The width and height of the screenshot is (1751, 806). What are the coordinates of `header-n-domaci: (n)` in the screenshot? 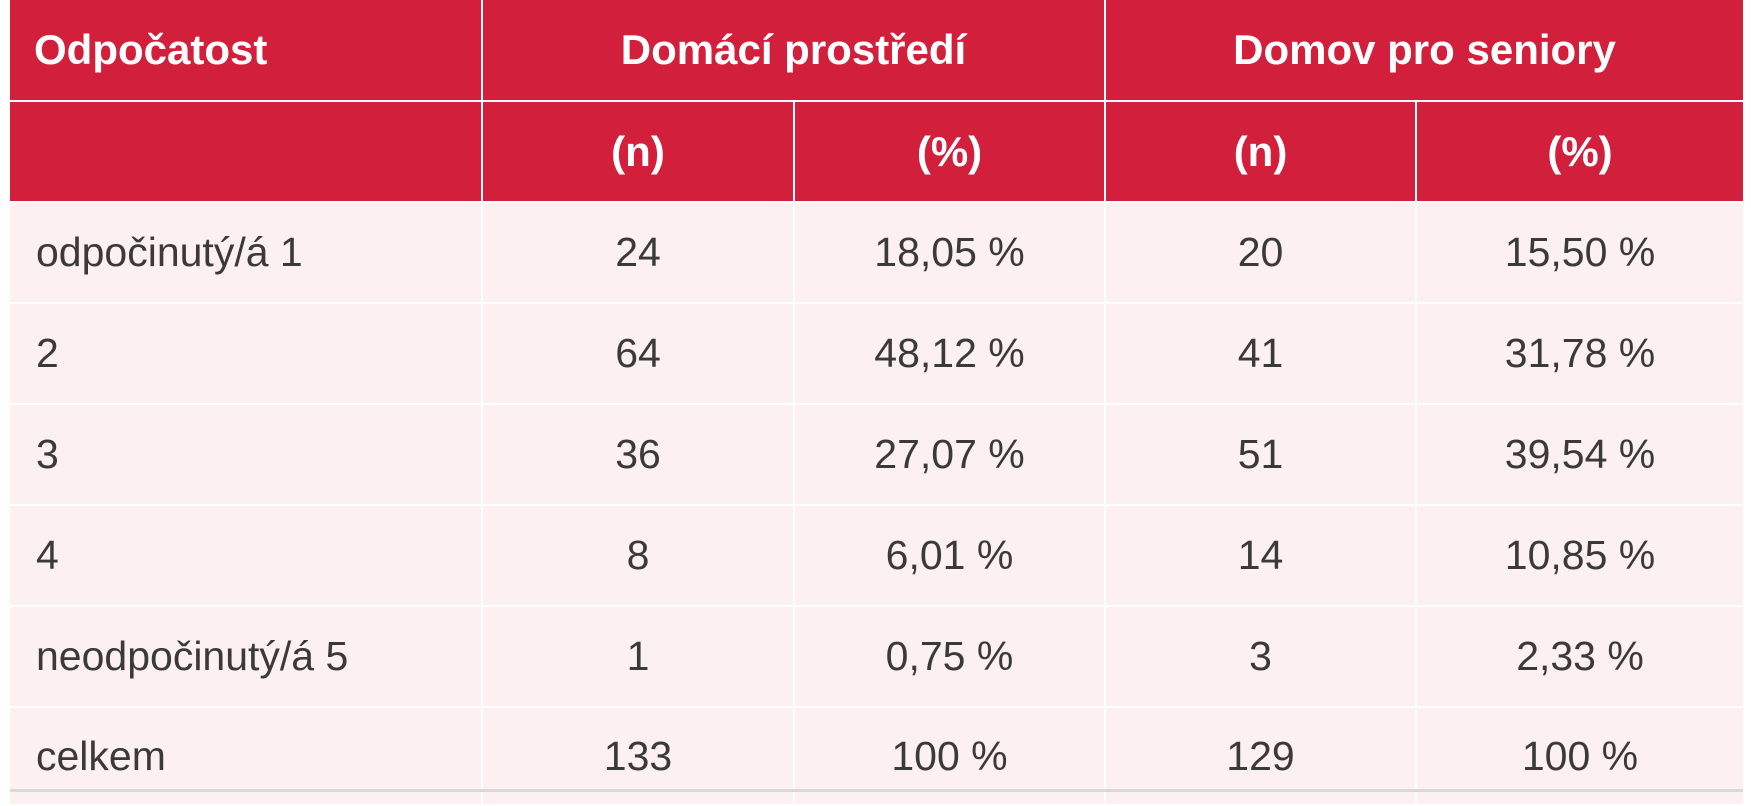 It's located at (638, 152).